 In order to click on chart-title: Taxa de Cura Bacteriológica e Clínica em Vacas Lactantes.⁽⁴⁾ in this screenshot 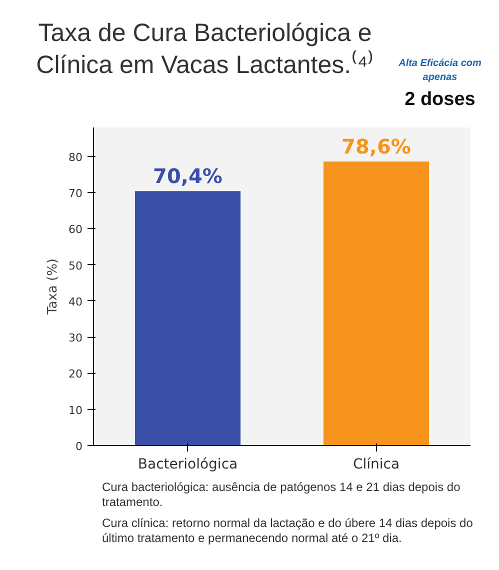, I will do `click(205, 49)`.